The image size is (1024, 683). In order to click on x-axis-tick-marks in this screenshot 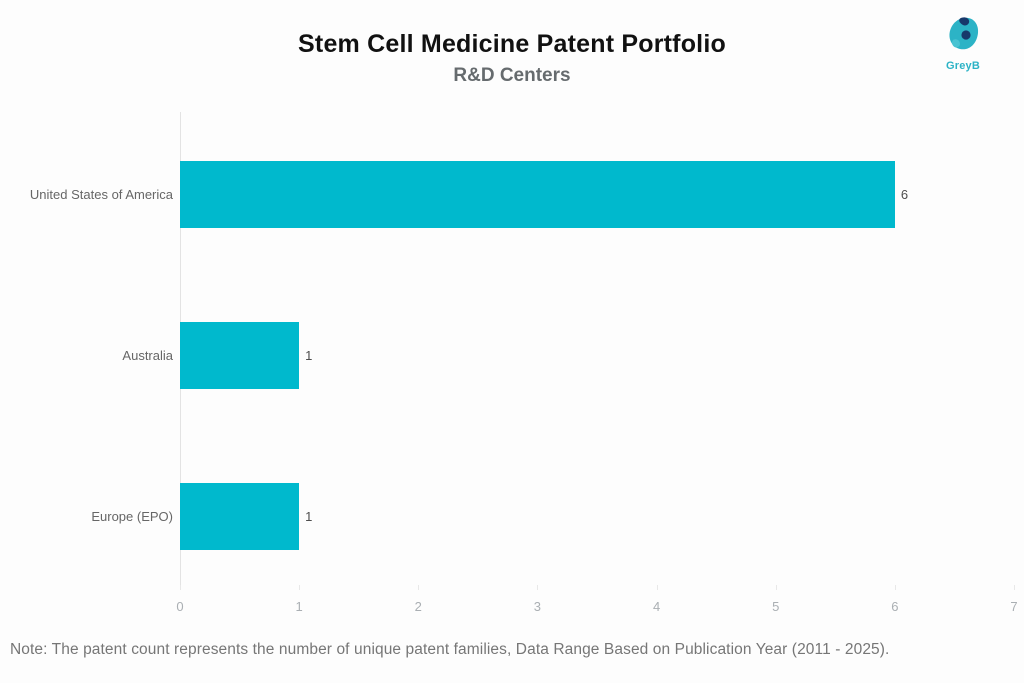, I will do `click(597, 588)`.